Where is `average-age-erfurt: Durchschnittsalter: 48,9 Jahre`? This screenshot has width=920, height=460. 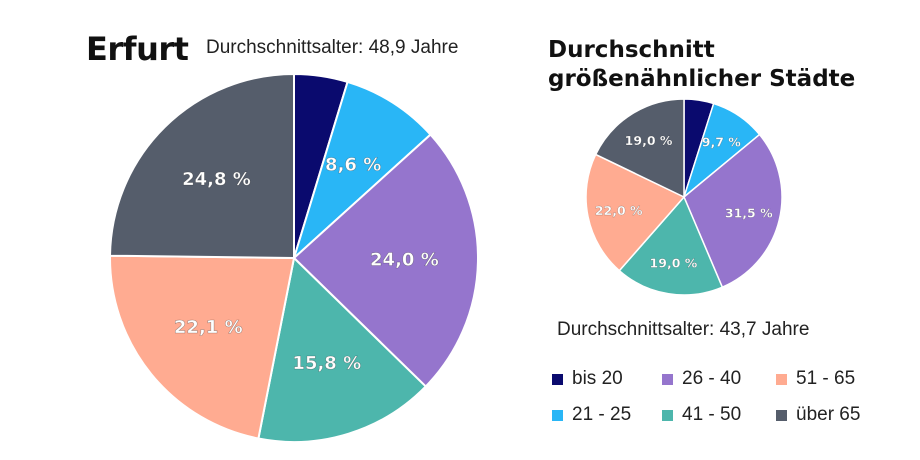
average-age-erfurt: Durchschnittsalter: 48,9 Jahre is located at coordinates (332, 47).